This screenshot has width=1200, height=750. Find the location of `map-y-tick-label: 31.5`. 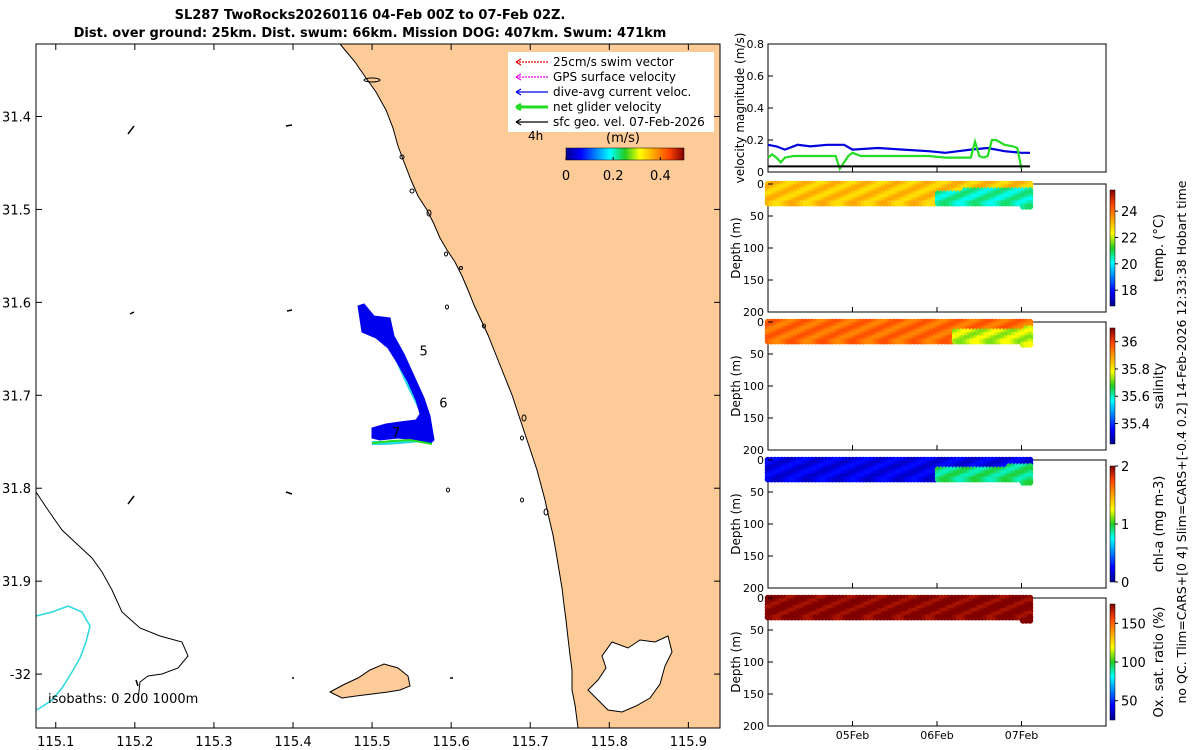

map-y-tick-label: 31.5 is located at coordinates (16, 210).